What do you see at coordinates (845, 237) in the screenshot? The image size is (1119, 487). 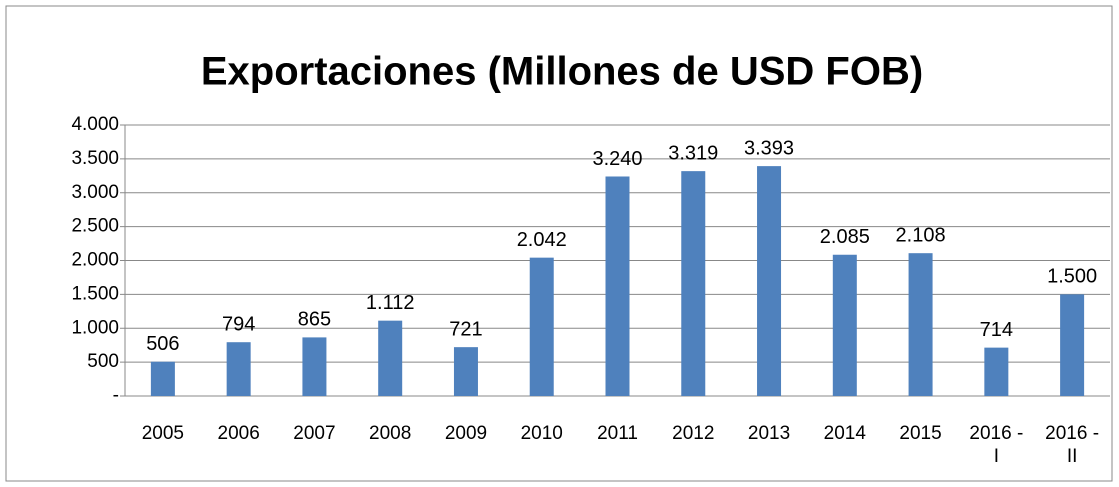 I see `value-label: 2.085` at bounding box center [845, 237].